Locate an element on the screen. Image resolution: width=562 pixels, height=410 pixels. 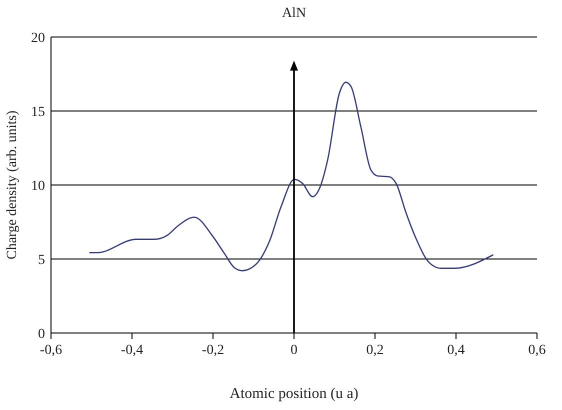
x-tick-label: 0 is located at coordinates (294, 350).